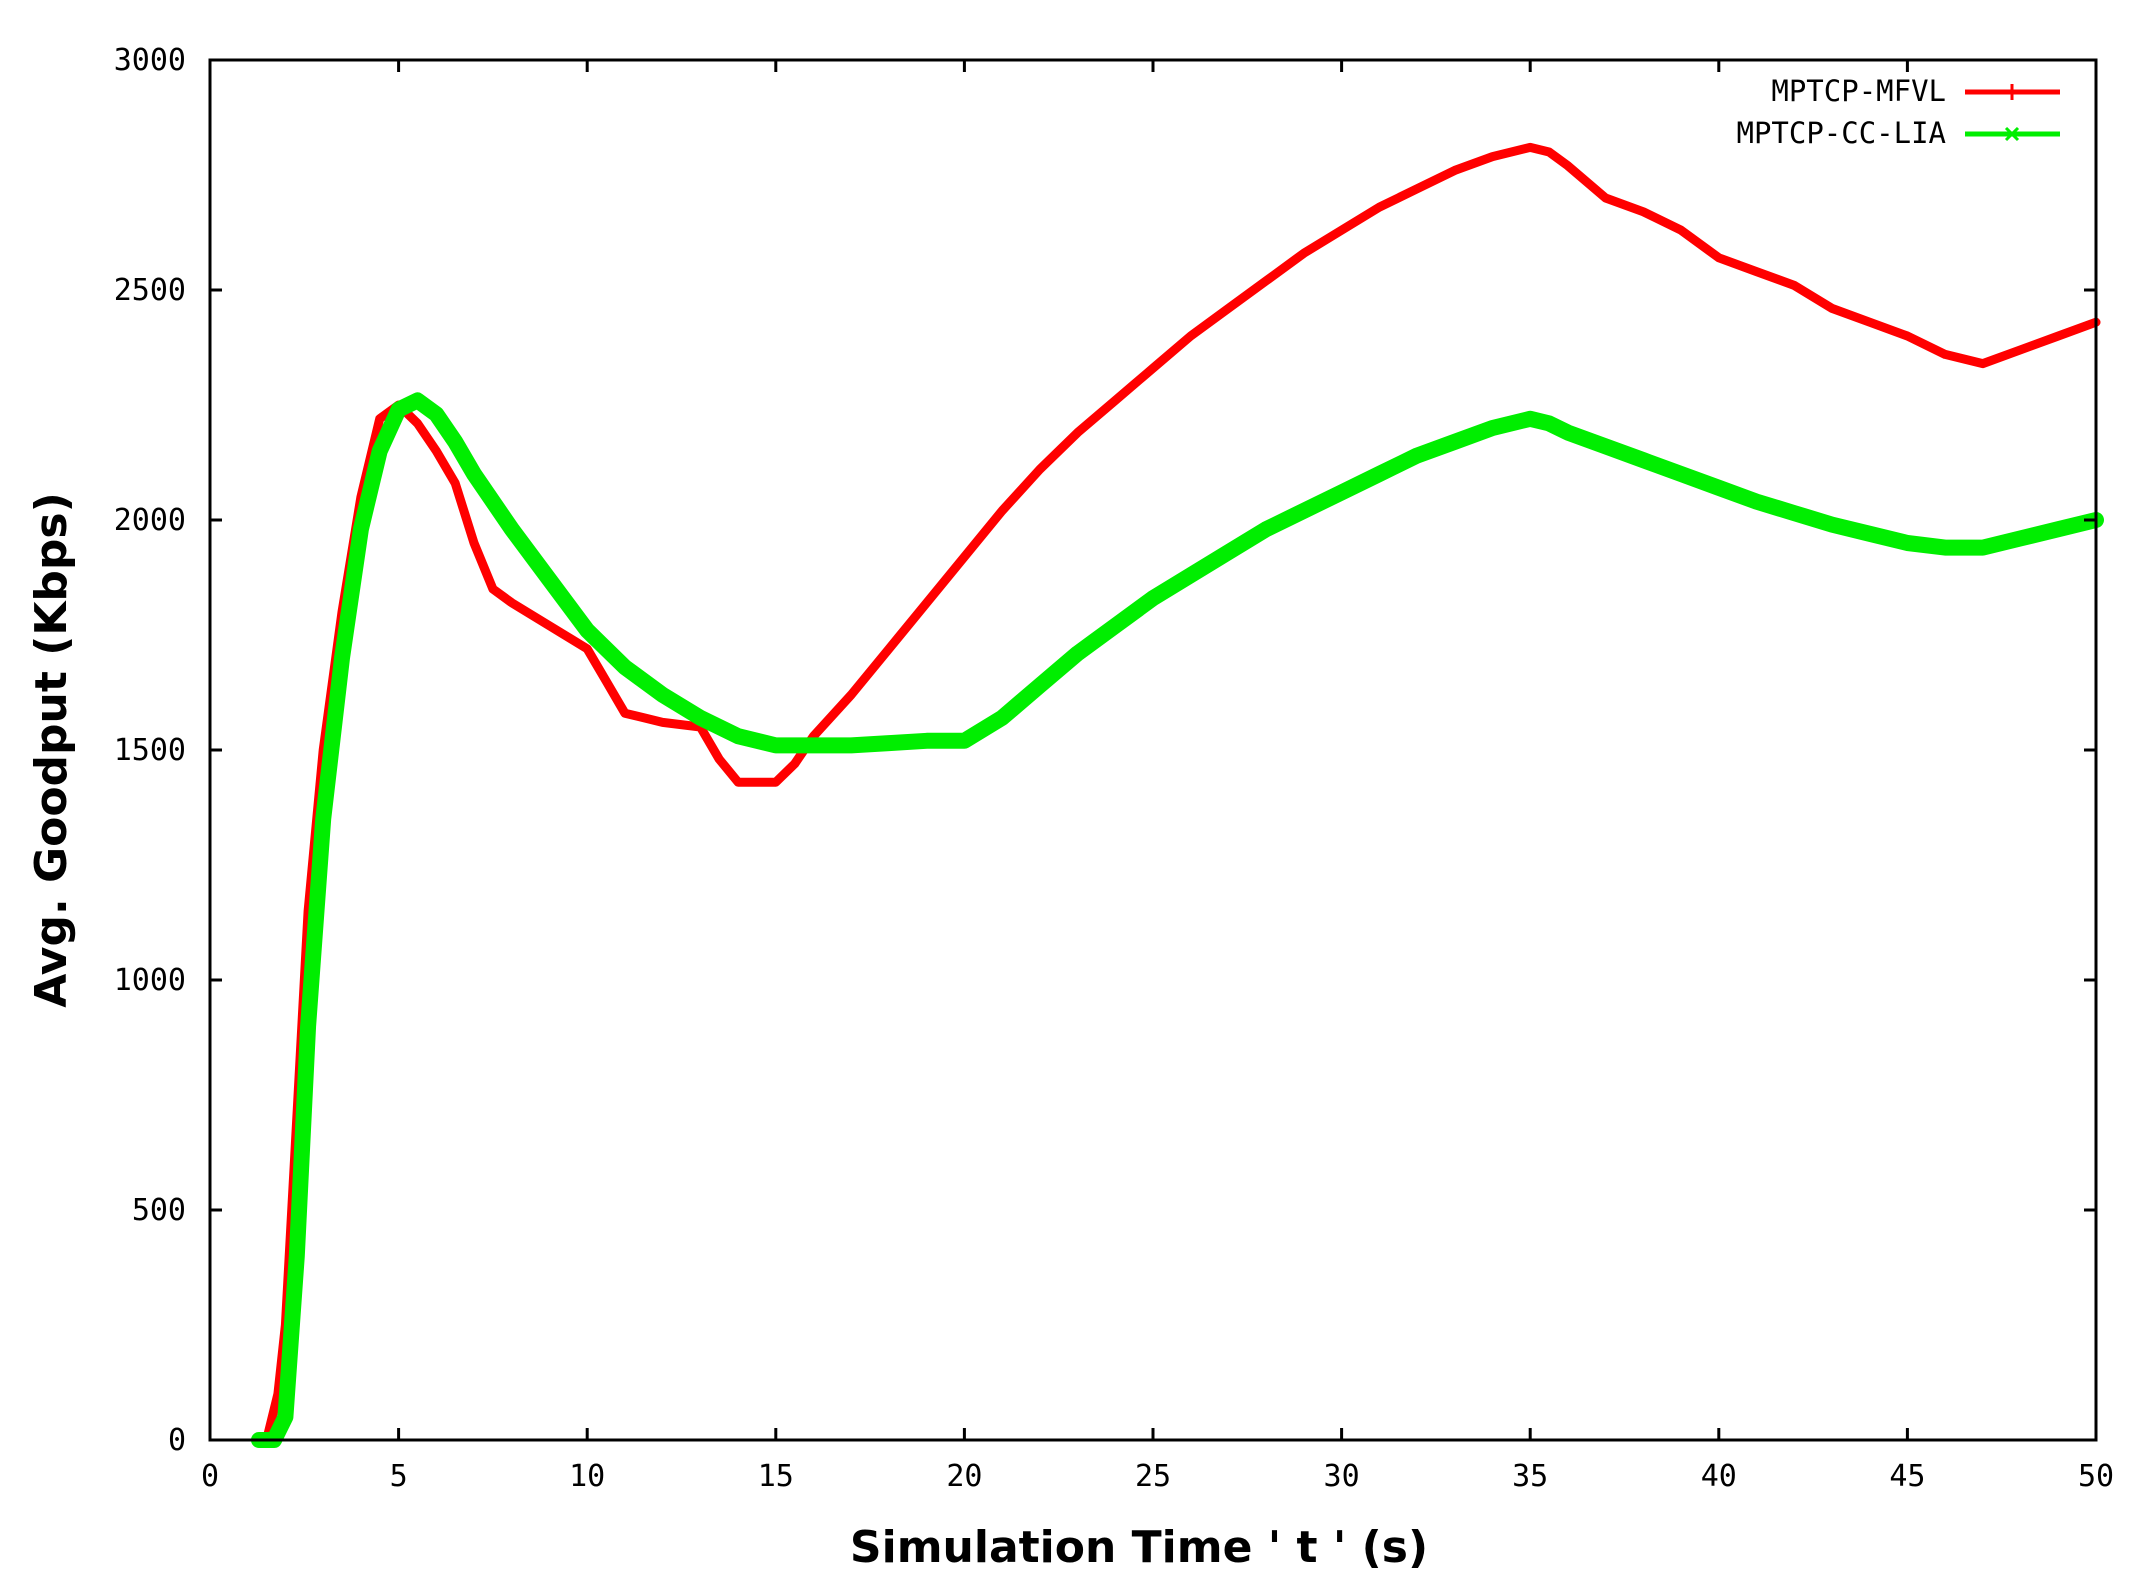  What do you see at coordinates (159, 1210) in the screenshot?
I see `y-tick-label: 500` at bounding box center [159, 1210].